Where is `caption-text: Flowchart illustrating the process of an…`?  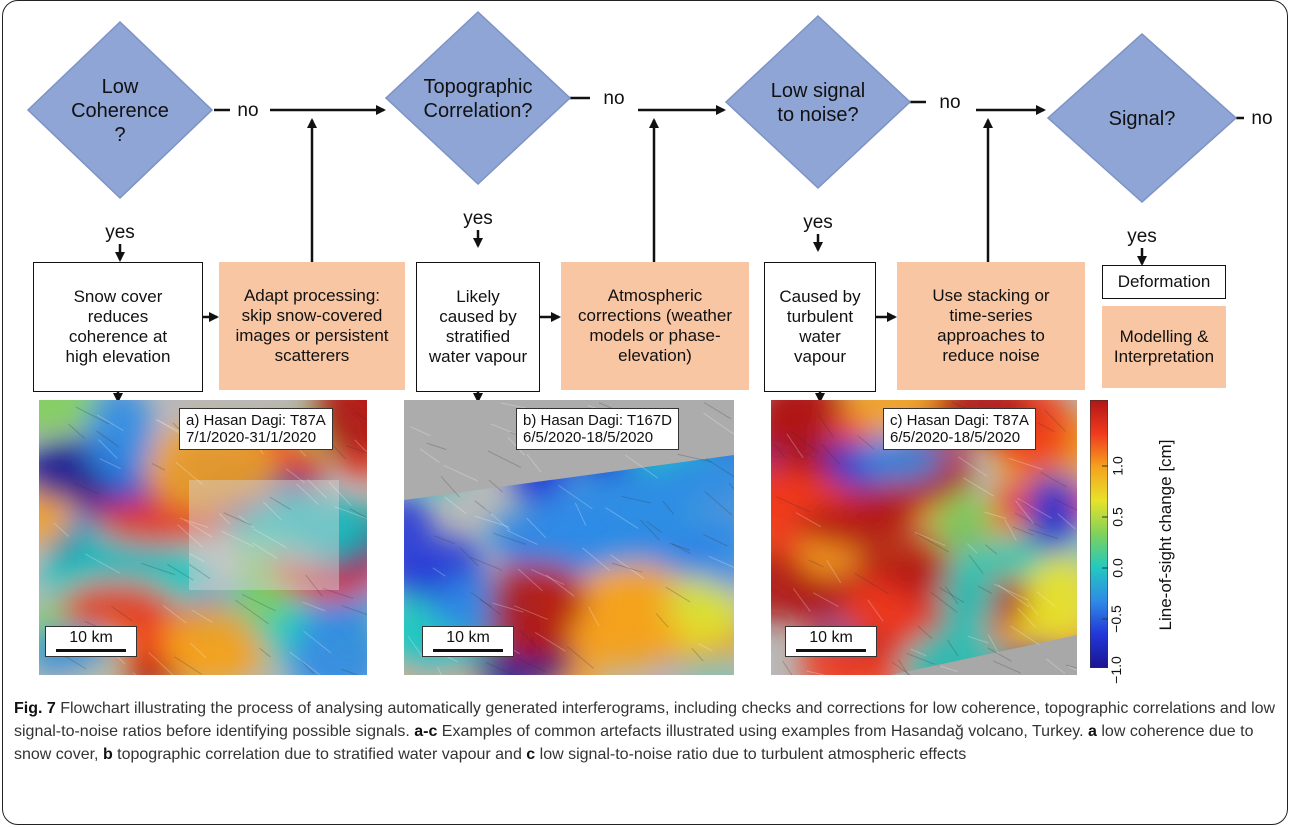 caption-text: Flowchart illustrating the process of an… is located at coordinates (645, 720).